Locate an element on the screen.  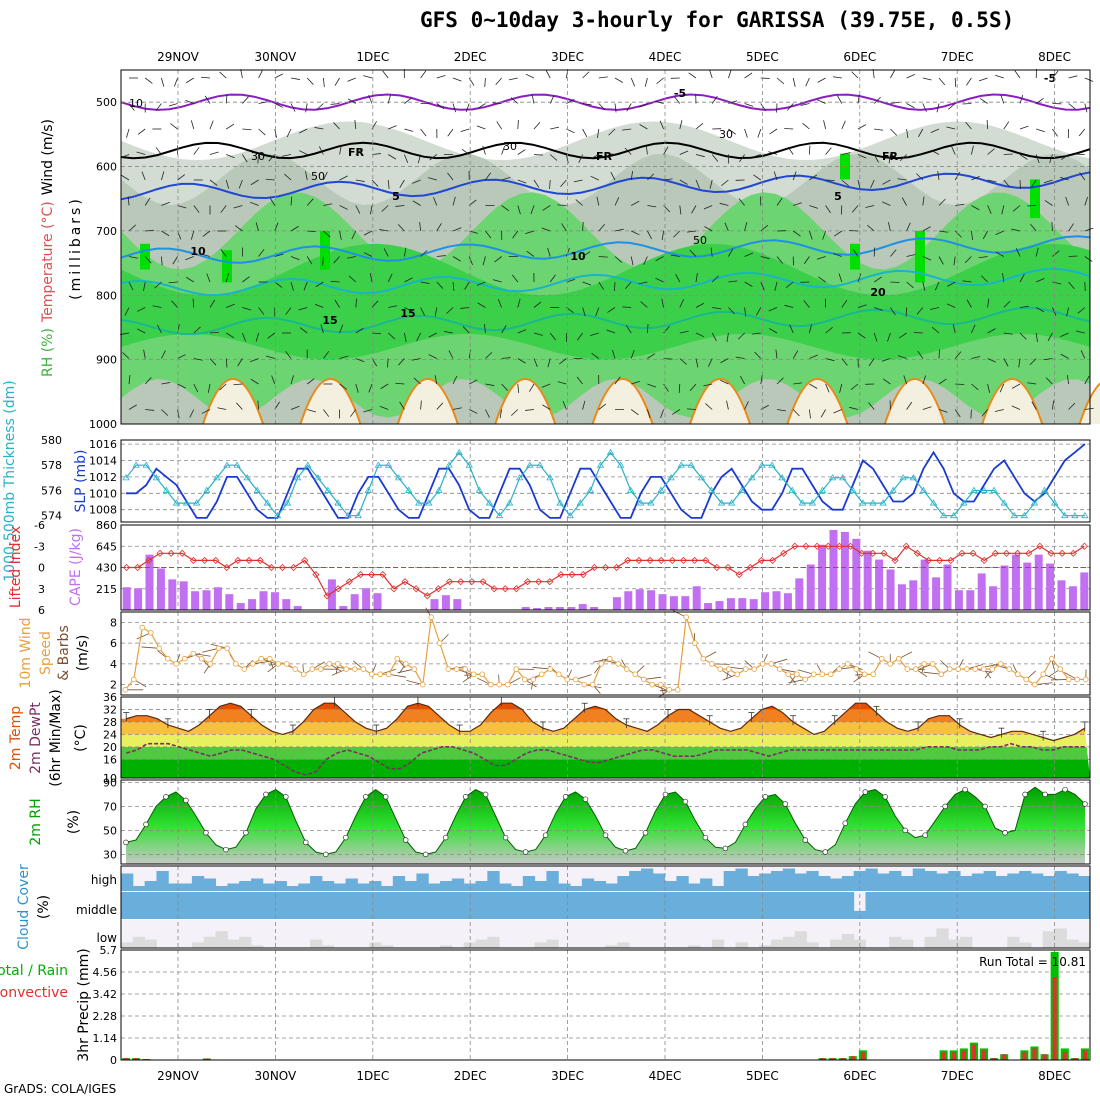
isotherm-label: FR is located at coordinates (604, 156).